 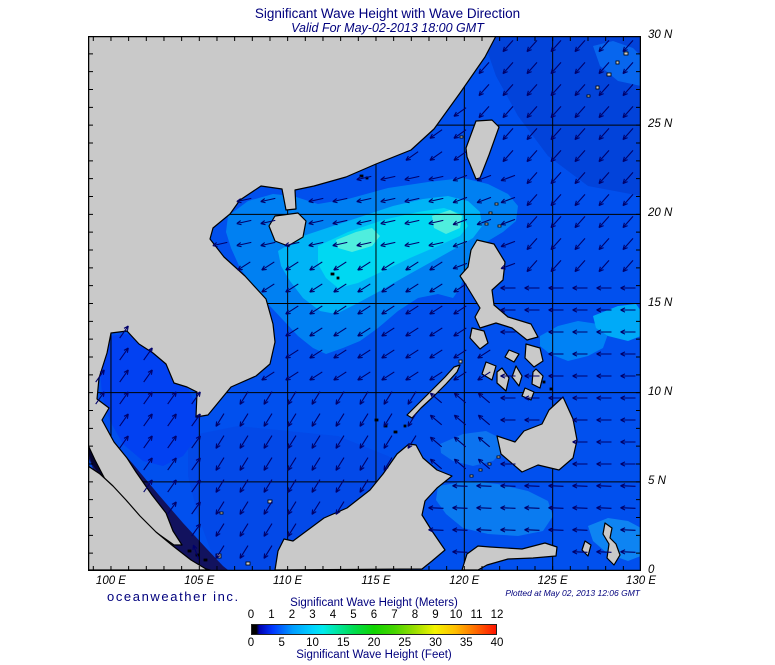 I want to click on lat-label-15: 15 N, so click(x=660, y=302).